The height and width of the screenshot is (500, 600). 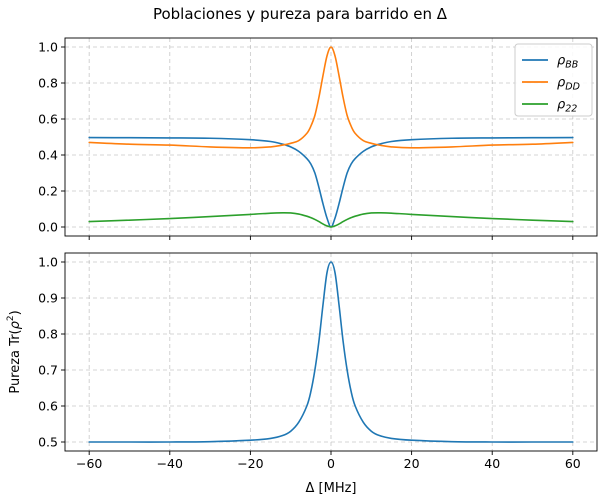 I want to click on y-axis-label-close: ), so click(x=15, y=312).